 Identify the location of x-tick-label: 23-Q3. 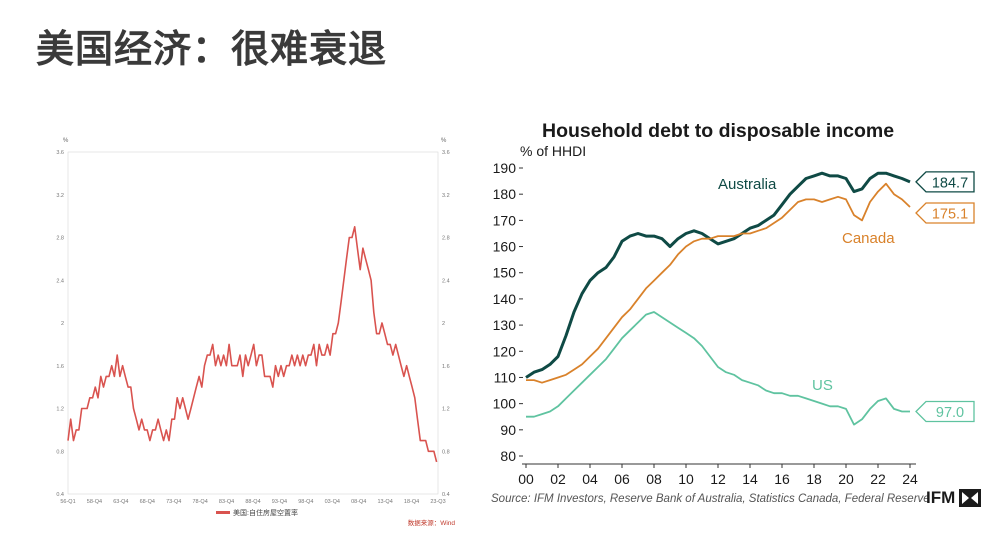
(437, 502).